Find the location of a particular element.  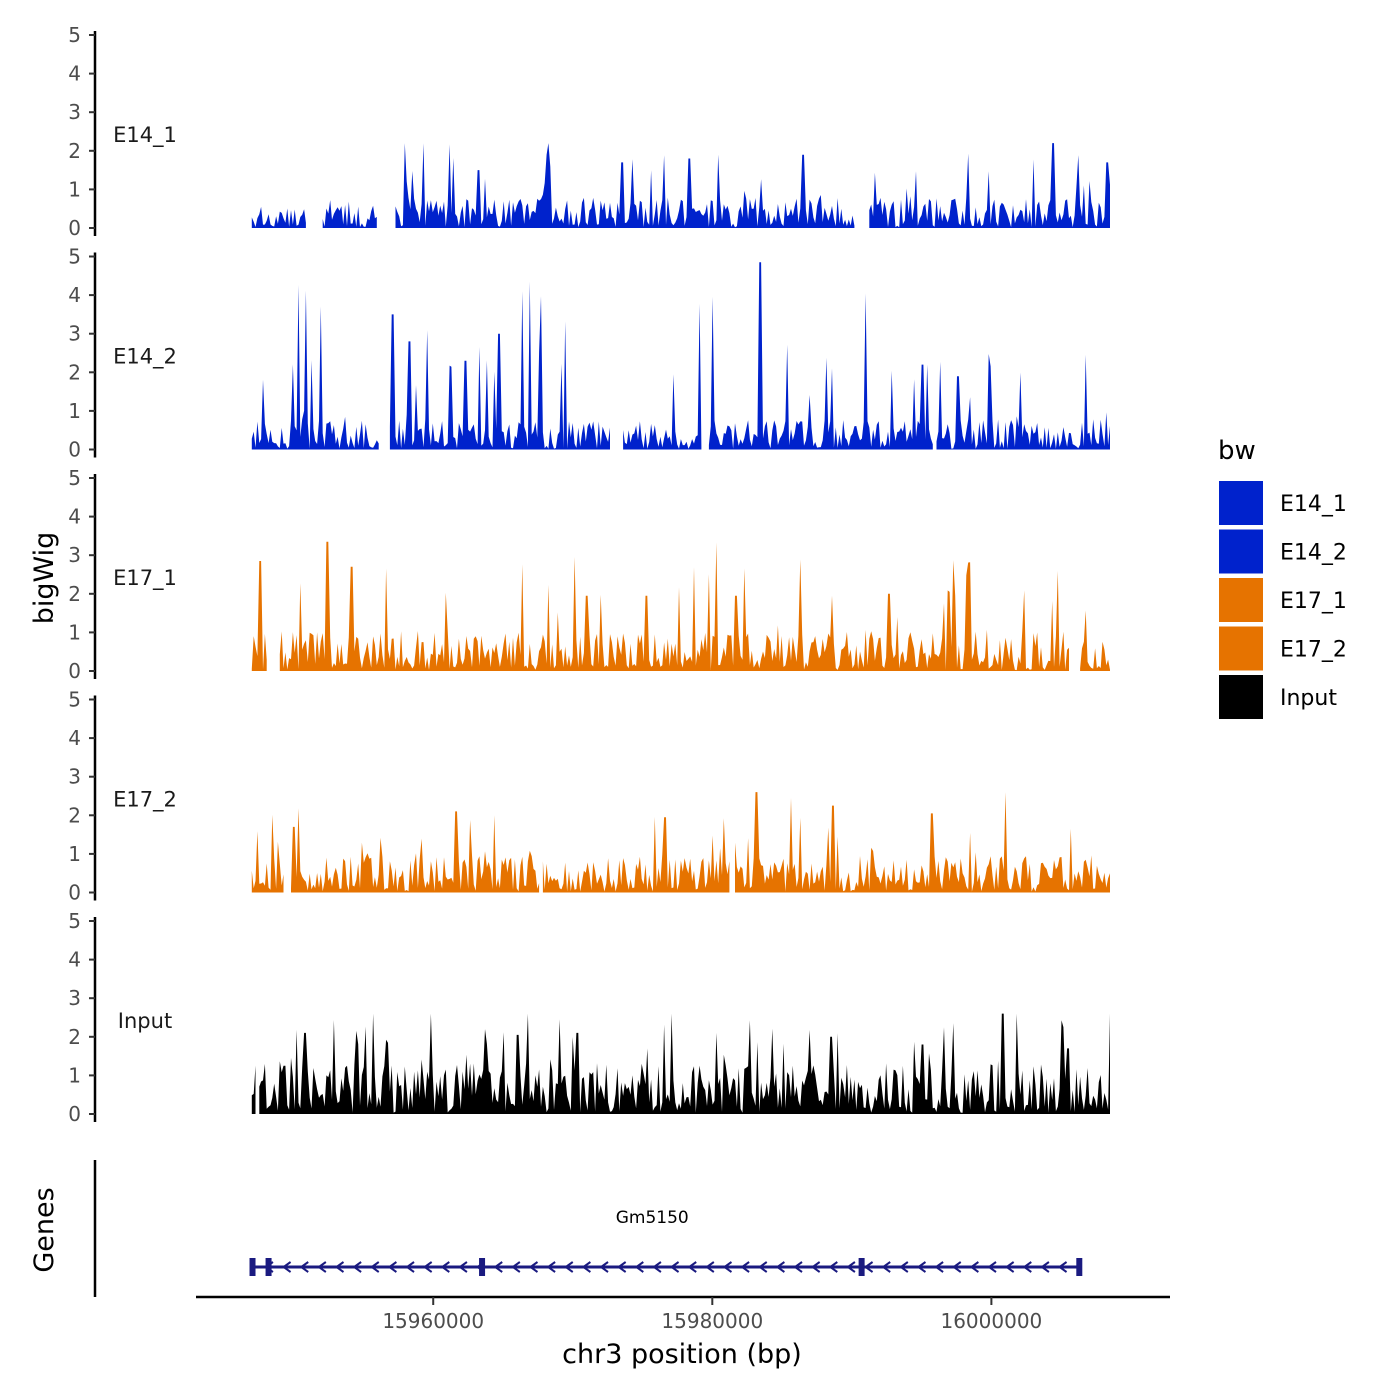

legend-swatch-Input is located at coordinates (1241, 697).